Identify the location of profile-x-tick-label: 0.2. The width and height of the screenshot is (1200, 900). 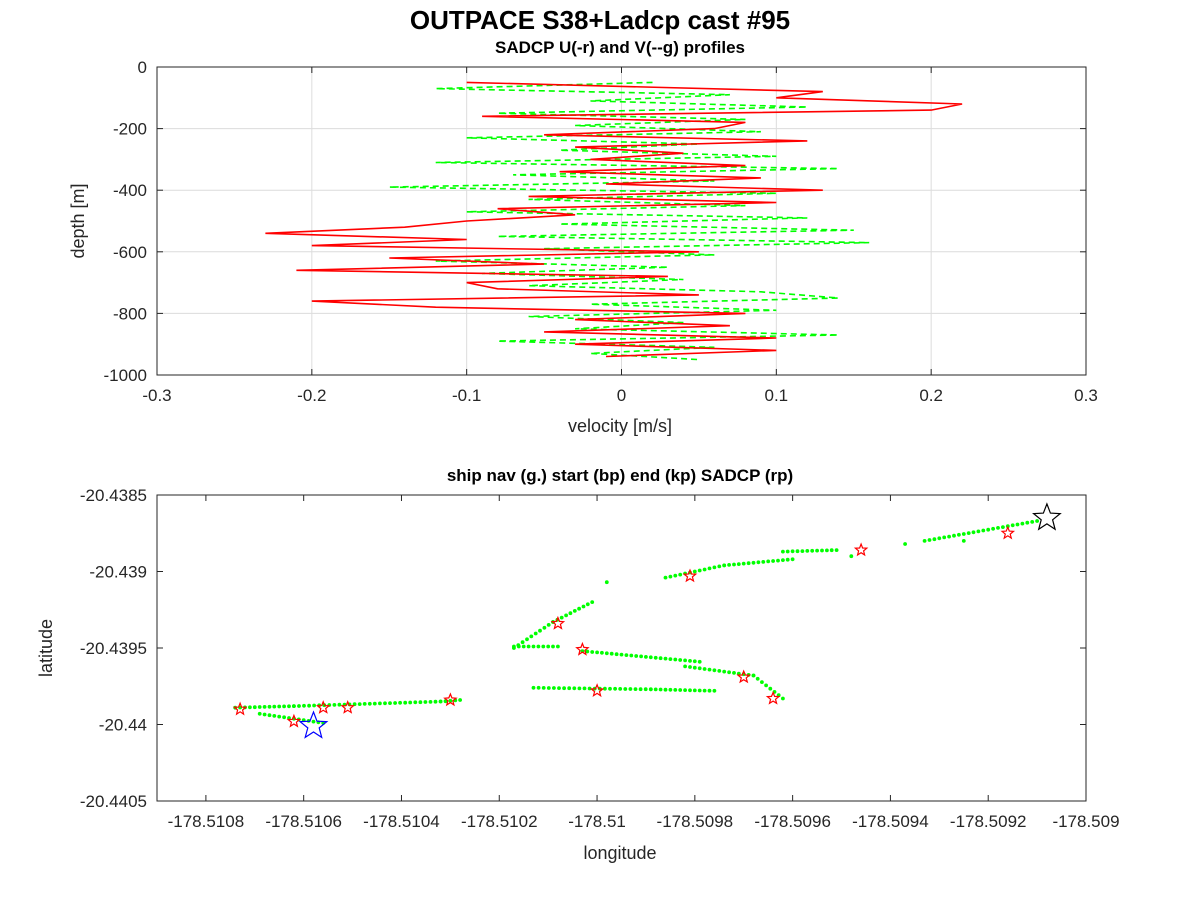
(931, 395).